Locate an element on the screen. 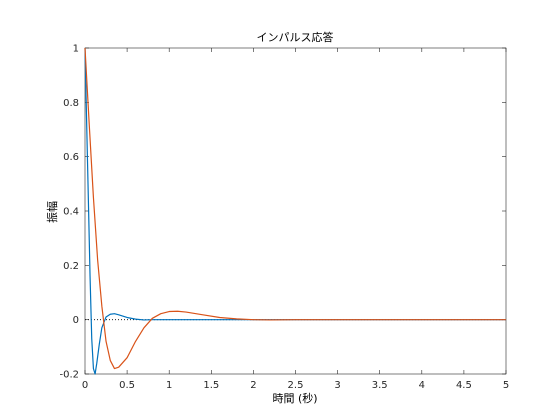  y-tick-label: 0.4 is located at coordinates (71, 212).